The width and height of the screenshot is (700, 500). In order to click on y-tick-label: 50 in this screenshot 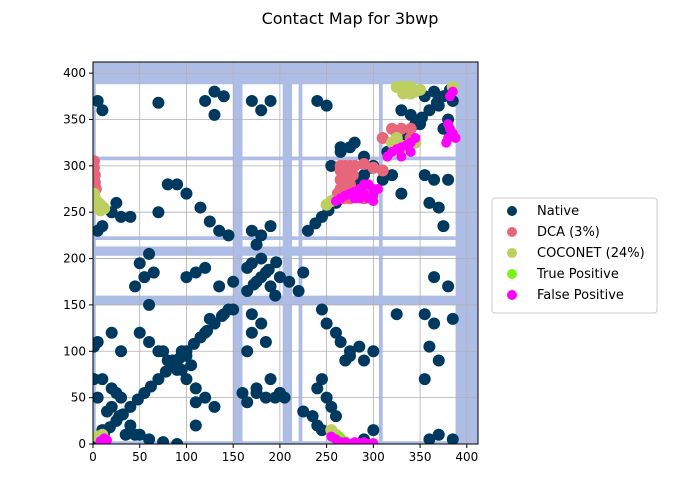, I will do `click(78, 398)`.